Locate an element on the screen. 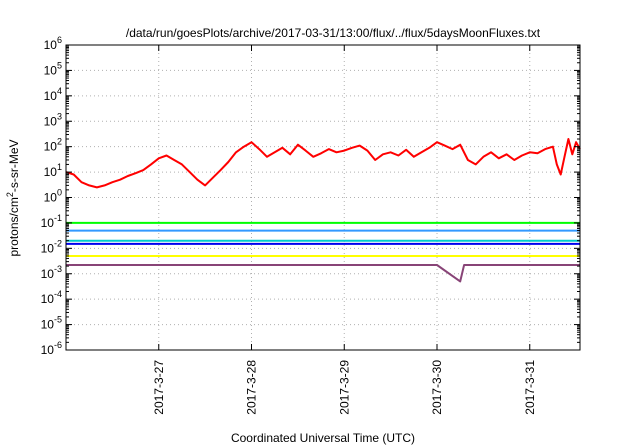  x-tick-label: 2017-3-29 is located at coordinates (344, 387).